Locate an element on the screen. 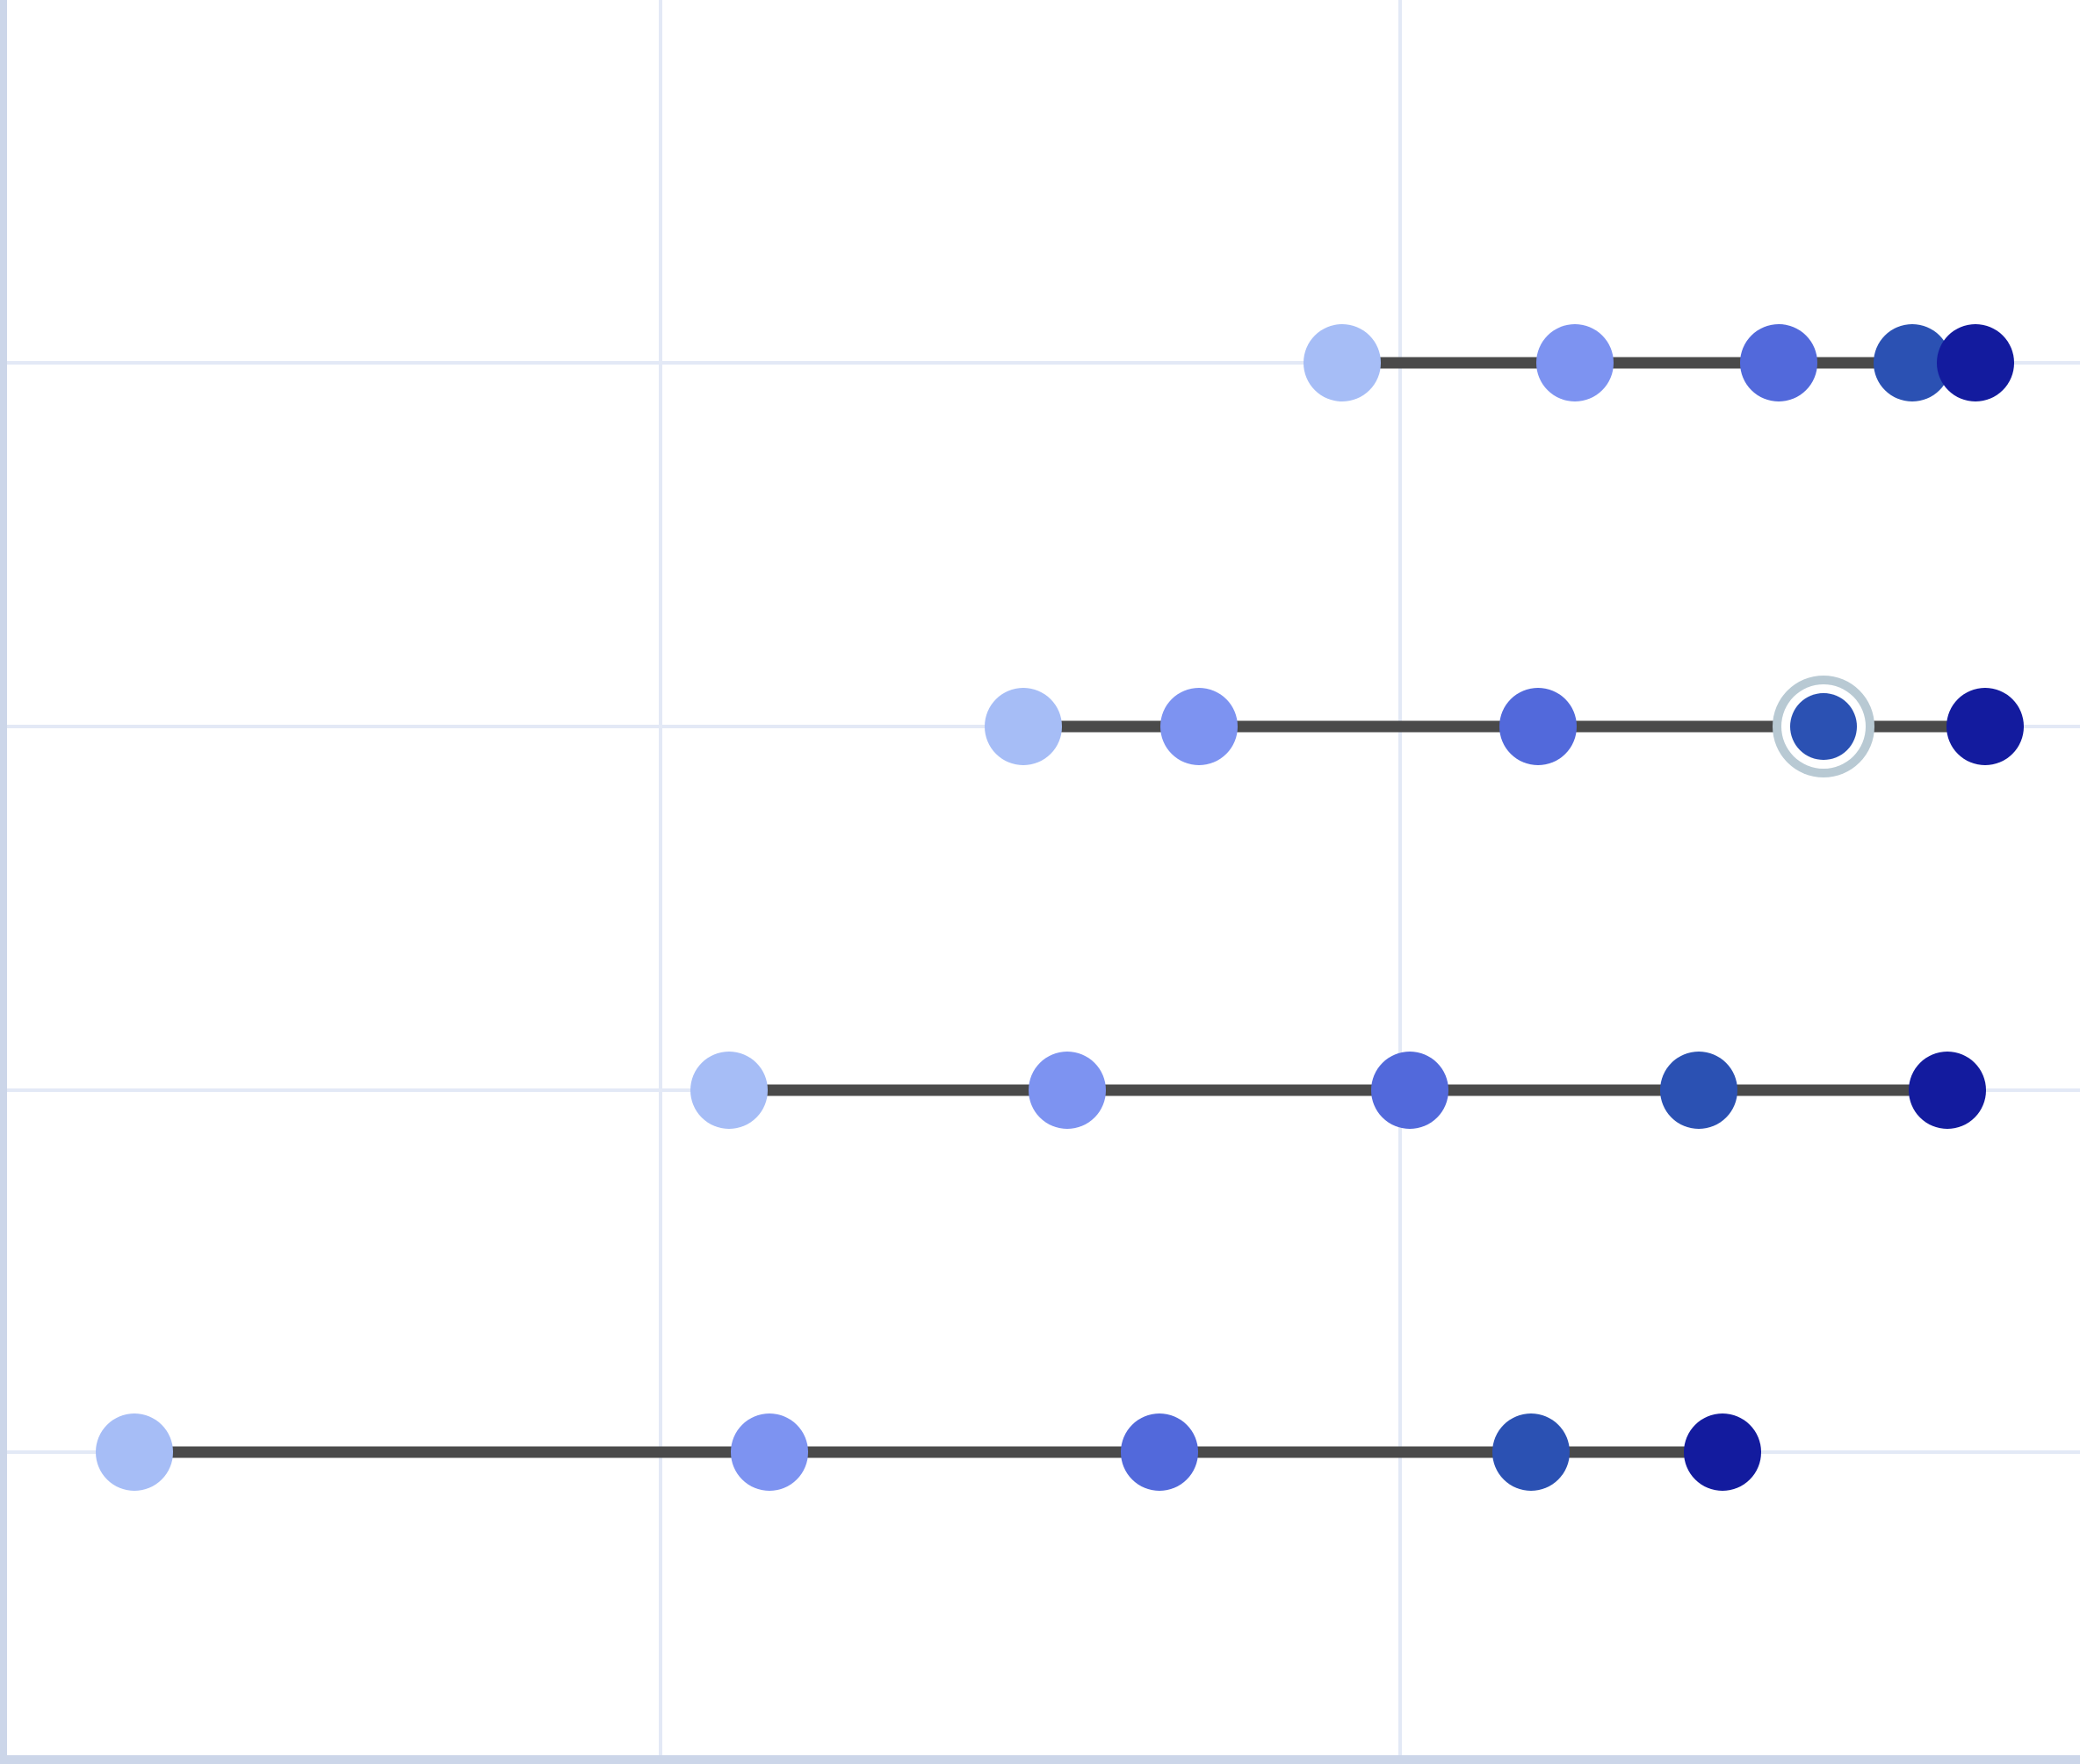 The height and width of the screenshot is (1764, 2080). bottom-axis-border is located at coordinates (1040, 1759).